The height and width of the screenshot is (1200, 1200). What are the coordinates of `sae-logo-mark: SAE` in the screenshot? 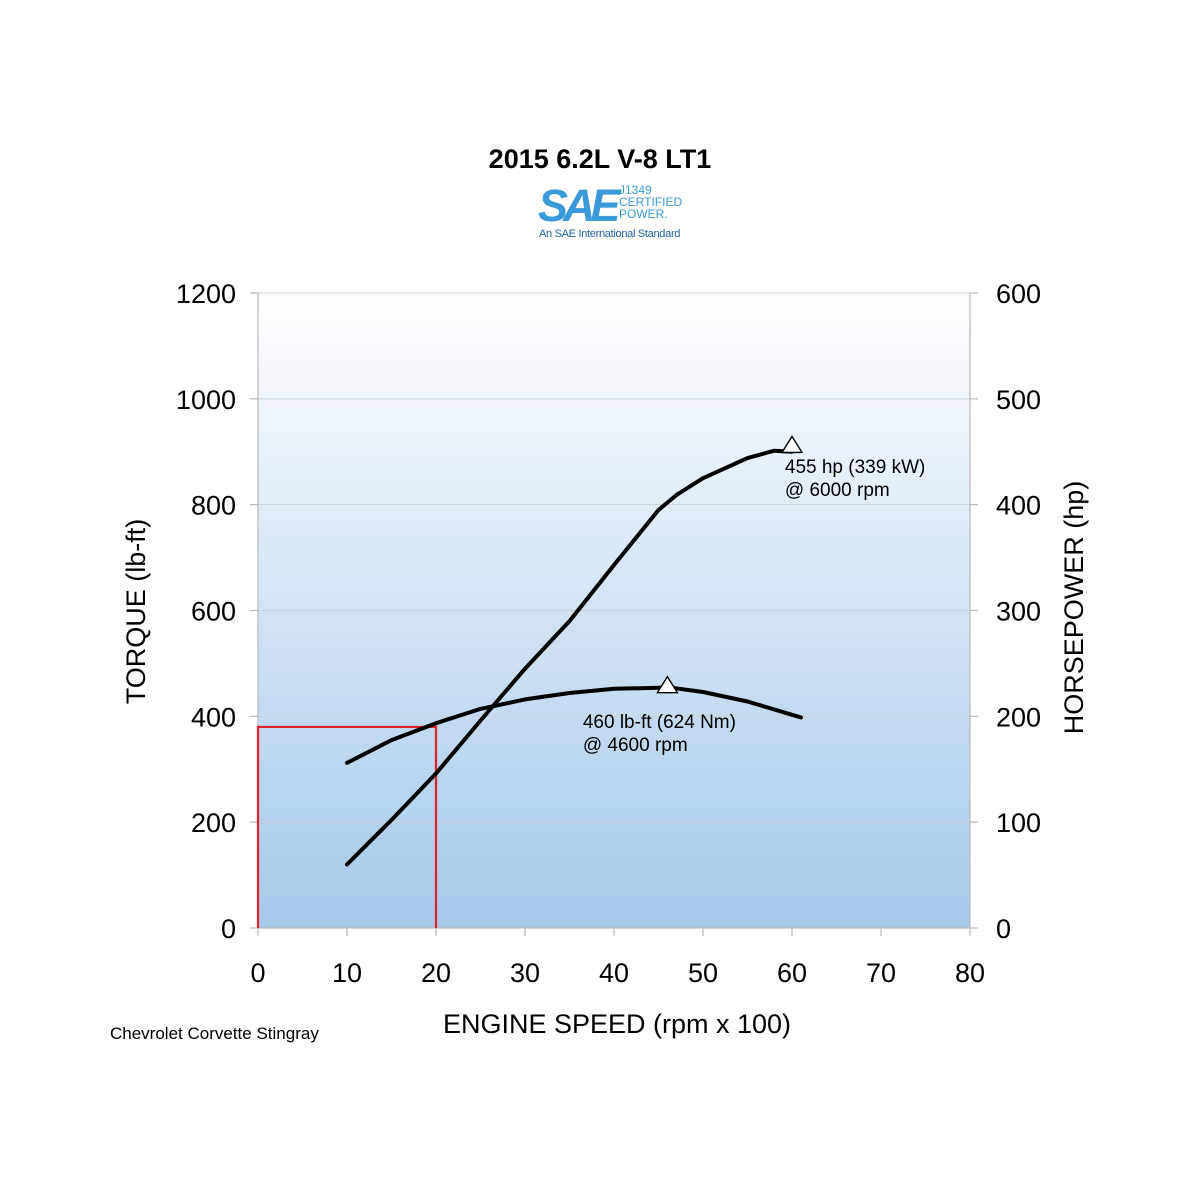 It's located at (579, 205).